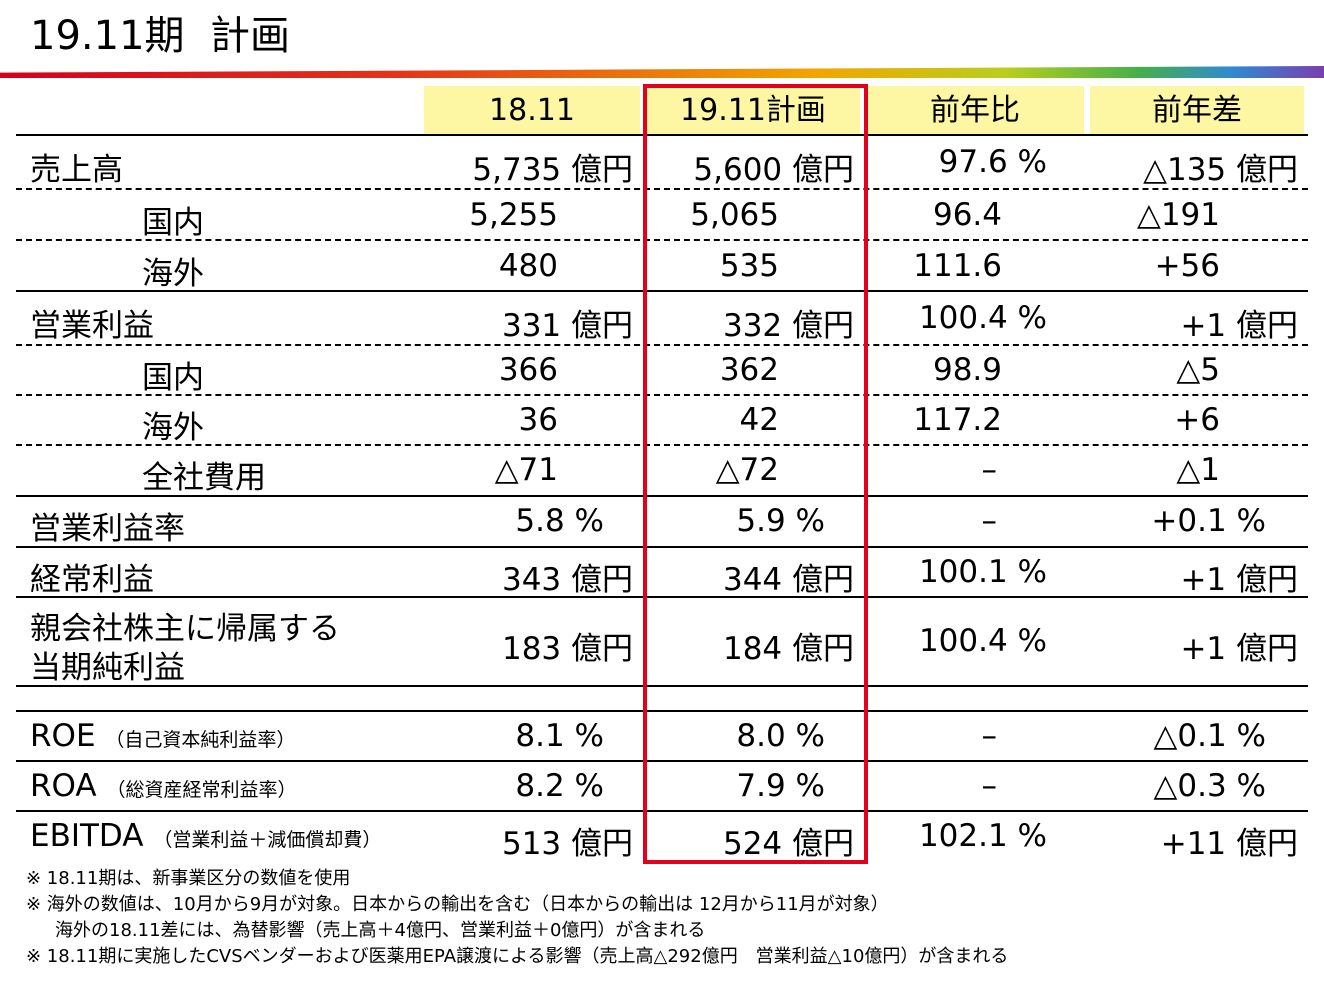 This screenshot has height=994, width=1324. I want to click on cell-margin-yoy-diff: +0.1 %, so click(1208, 521).